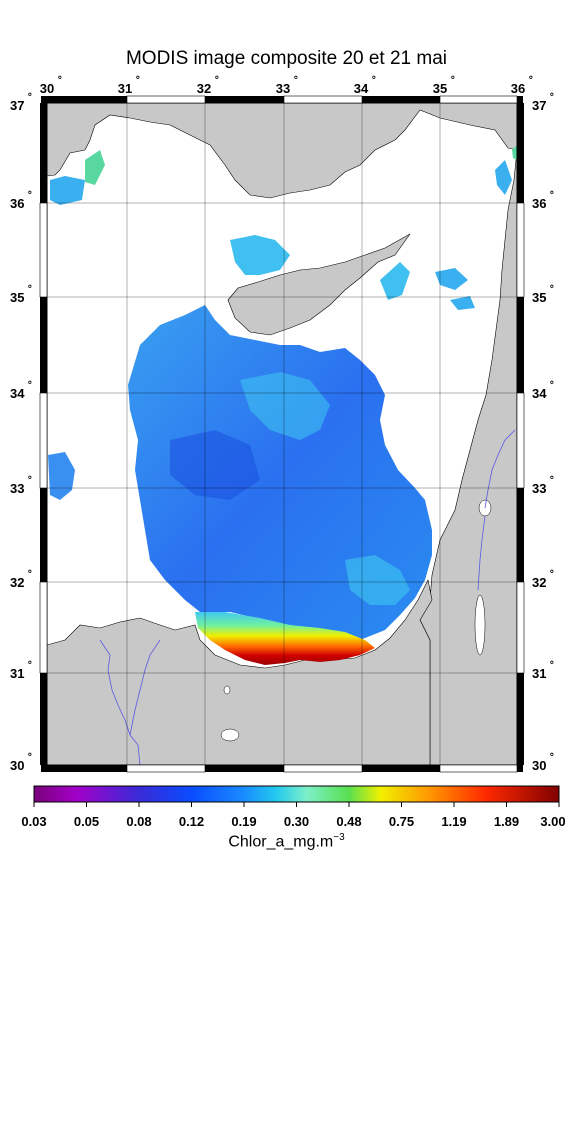 This screenshot has width=573, height=1132. Describe the element at coordinates (283, 88) in the screenshot. I see `lon-label-33: 33` at that location.